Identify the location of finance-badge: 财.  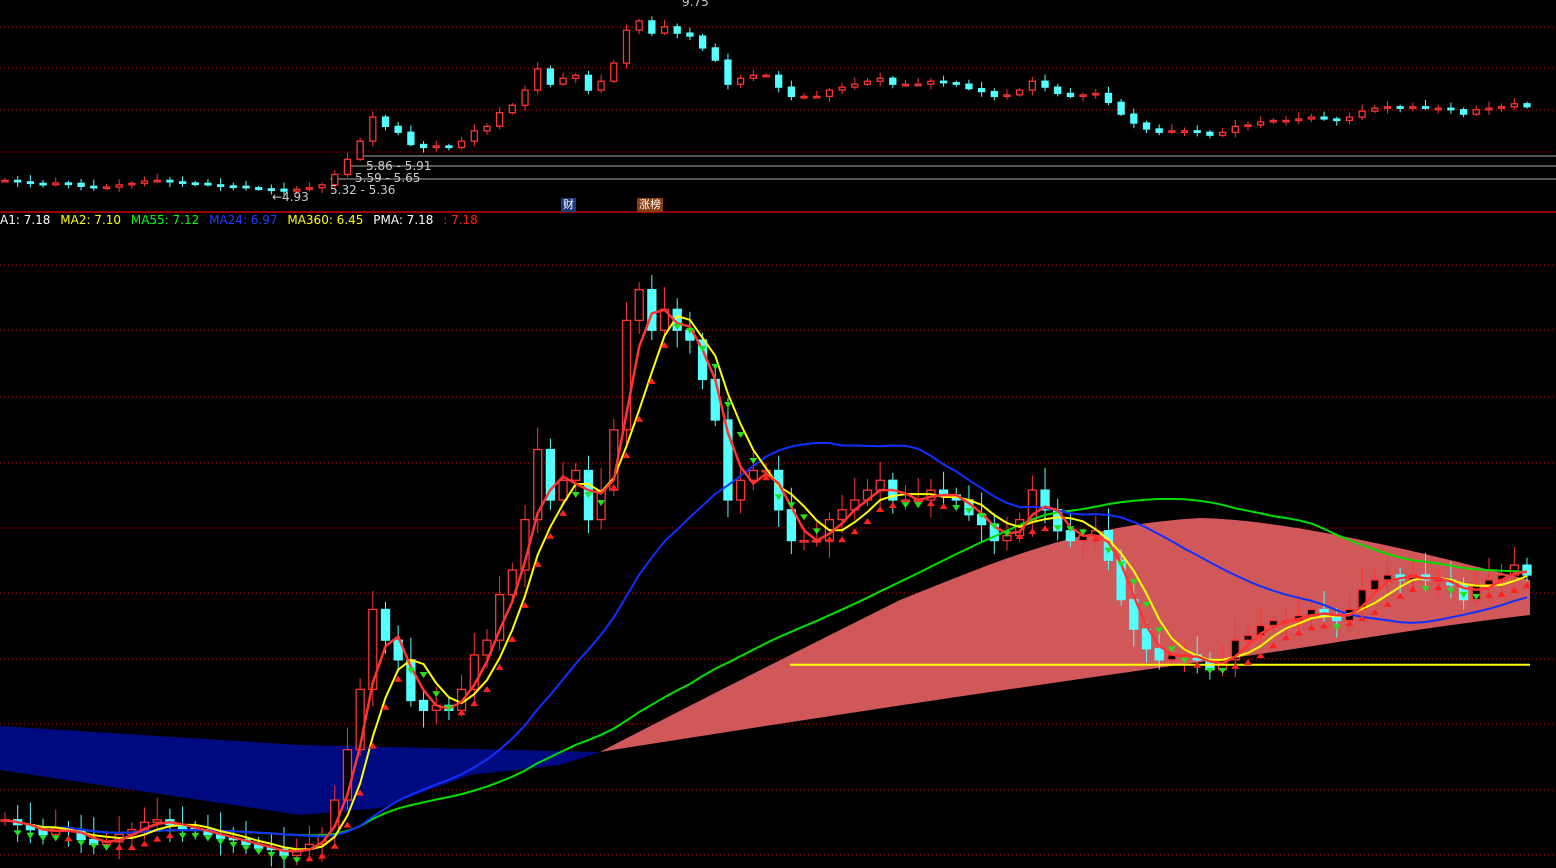
(568, 205).